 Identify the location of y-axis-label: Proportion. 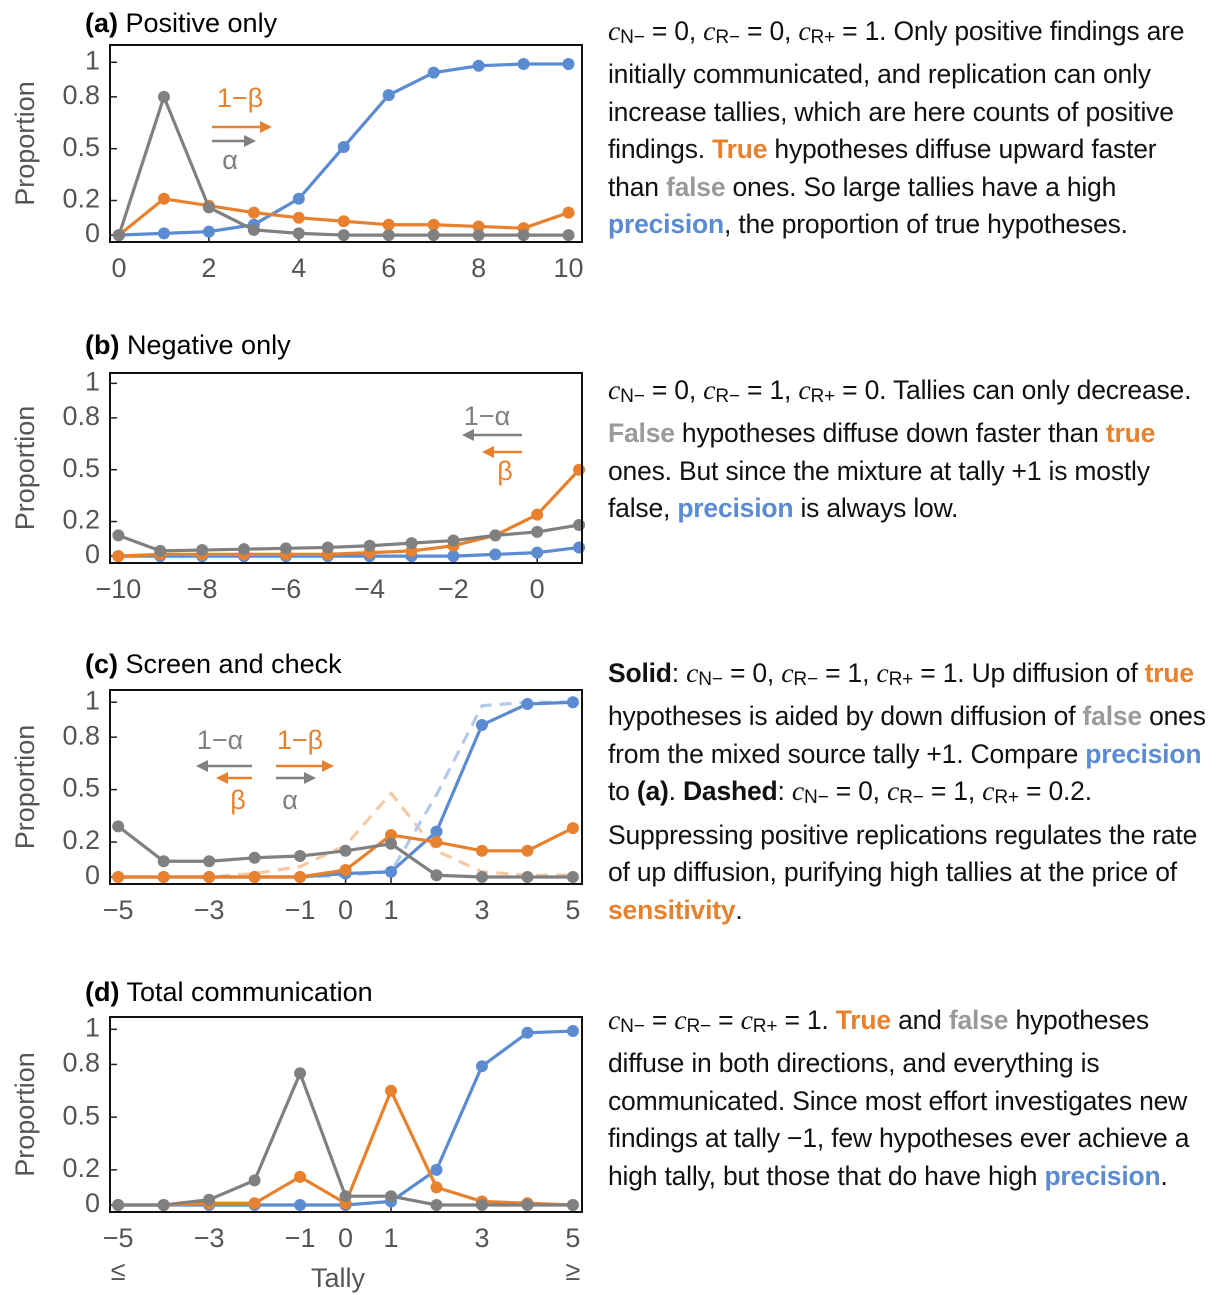
(25, 468).